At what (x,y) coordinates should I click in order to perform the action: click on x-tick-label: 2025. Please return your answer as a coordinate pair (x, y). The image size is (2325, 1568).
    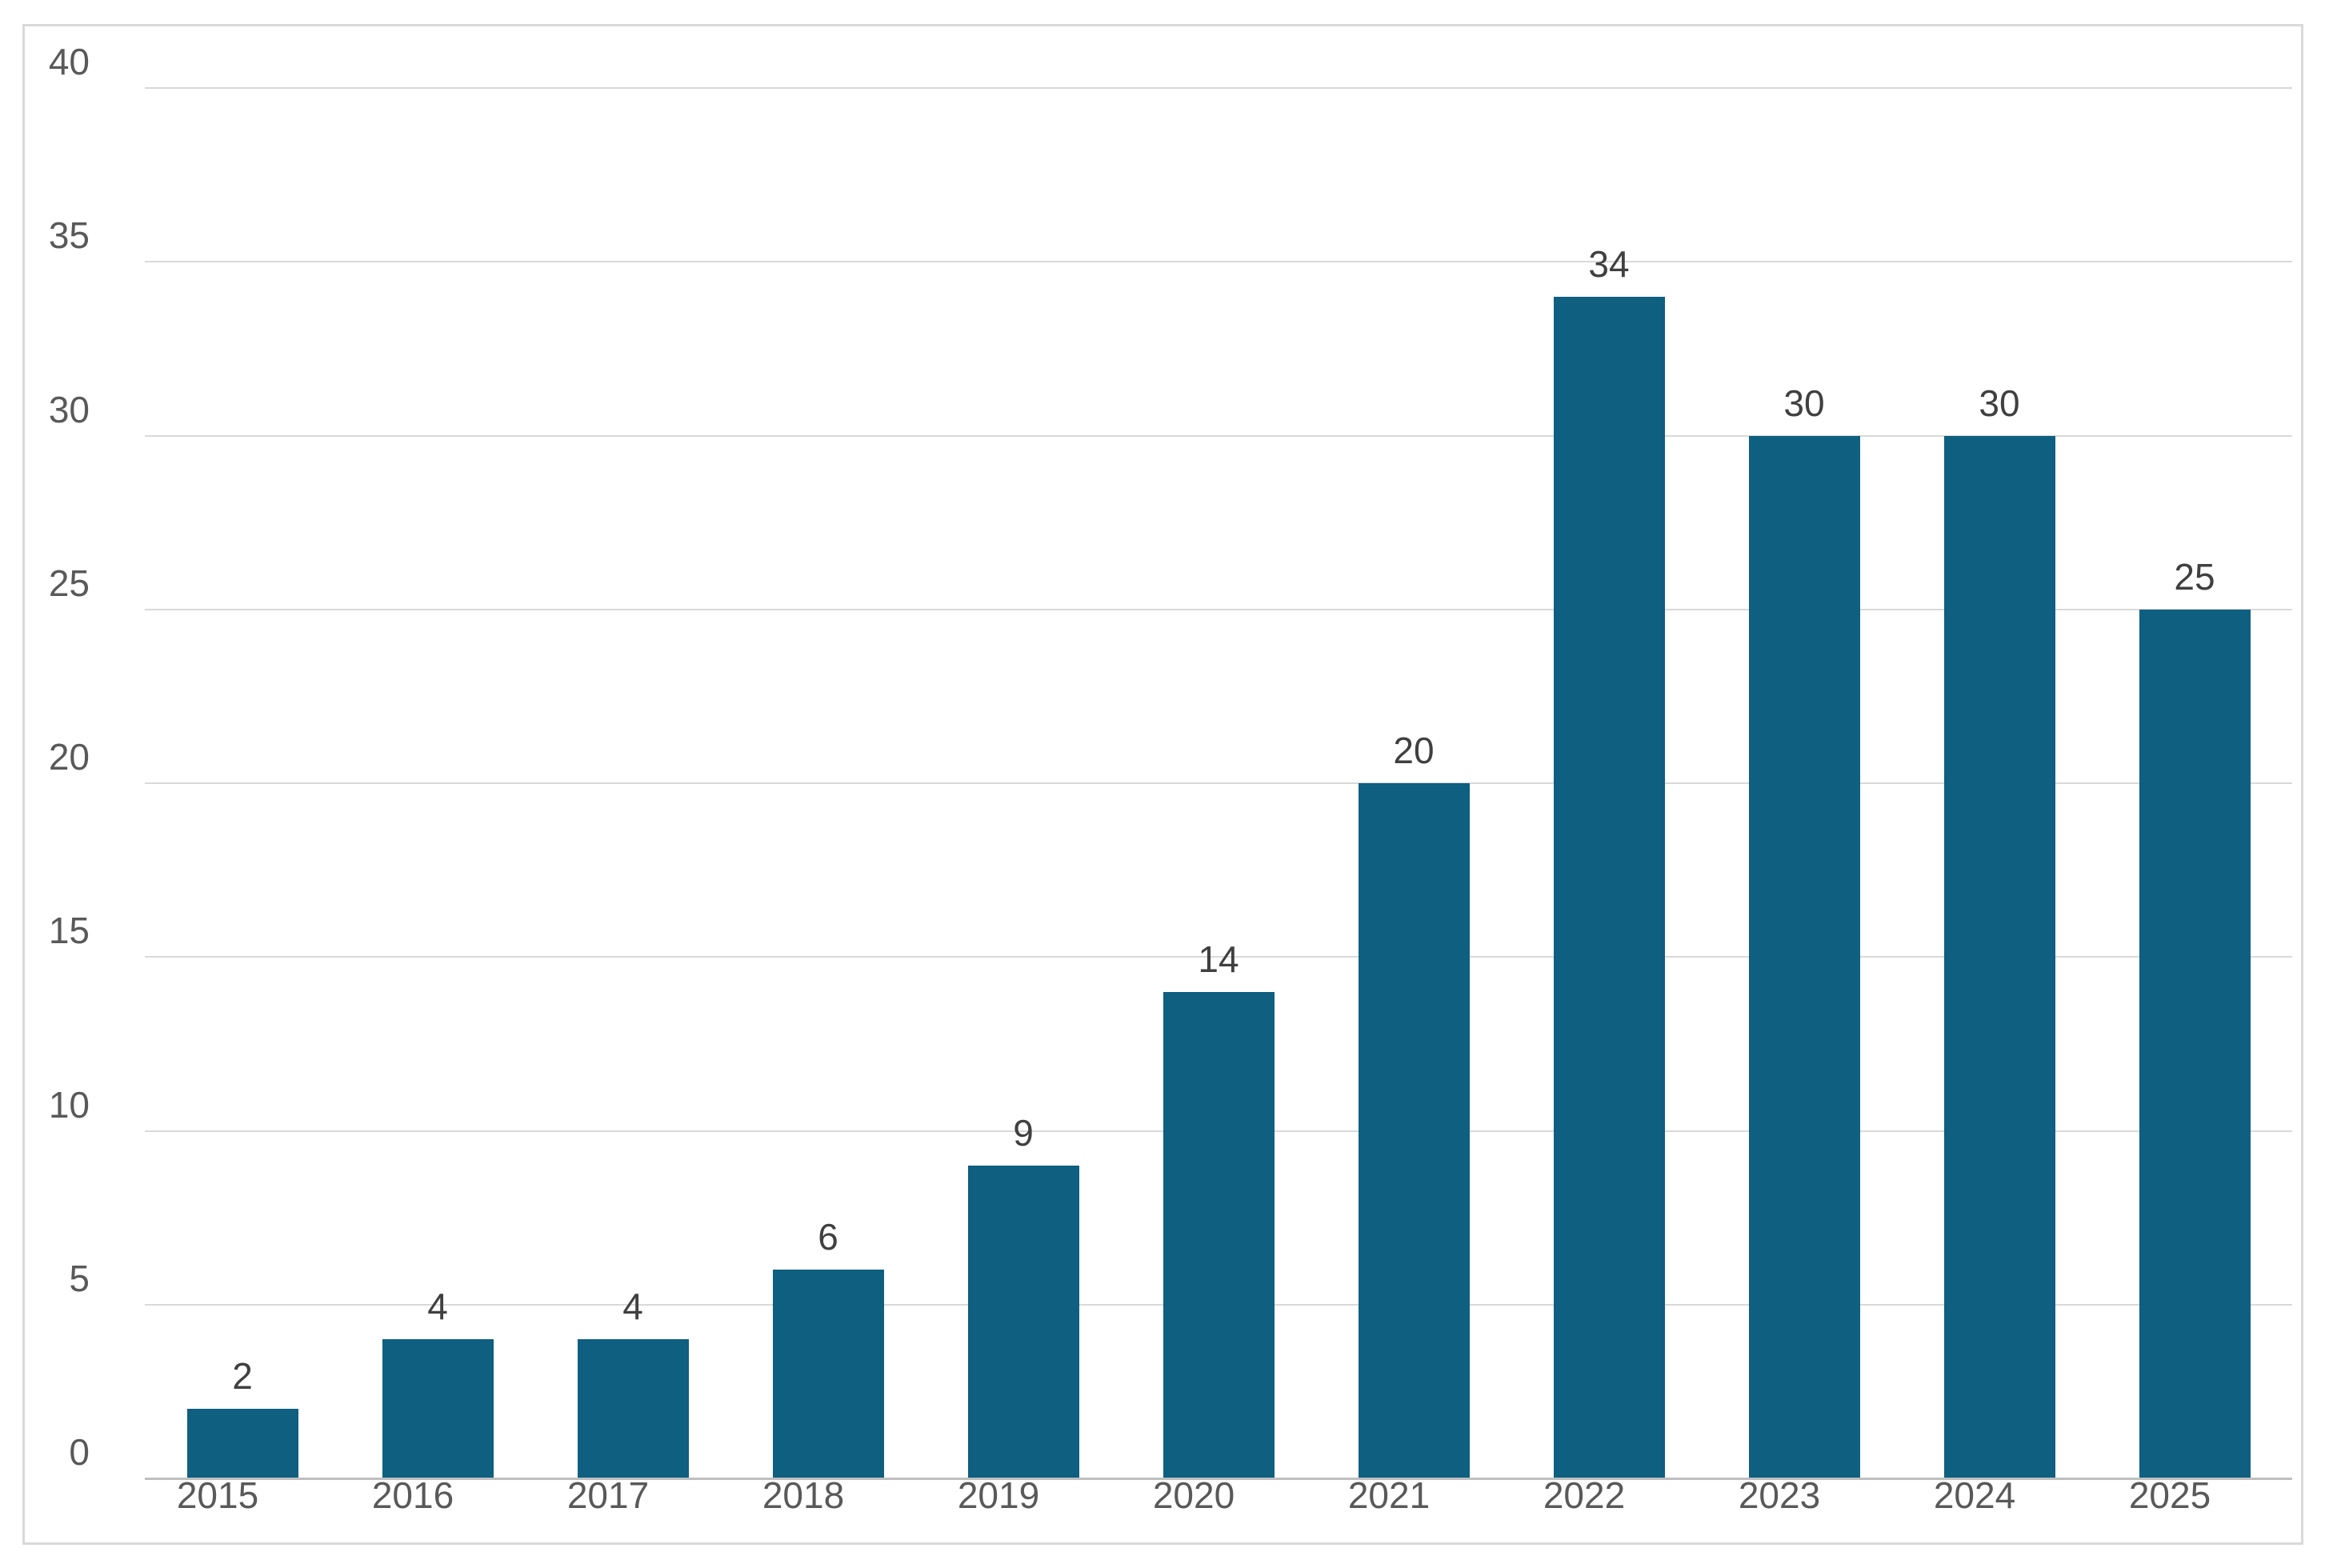
    Looking at the image, I should click on (2169, 1495).